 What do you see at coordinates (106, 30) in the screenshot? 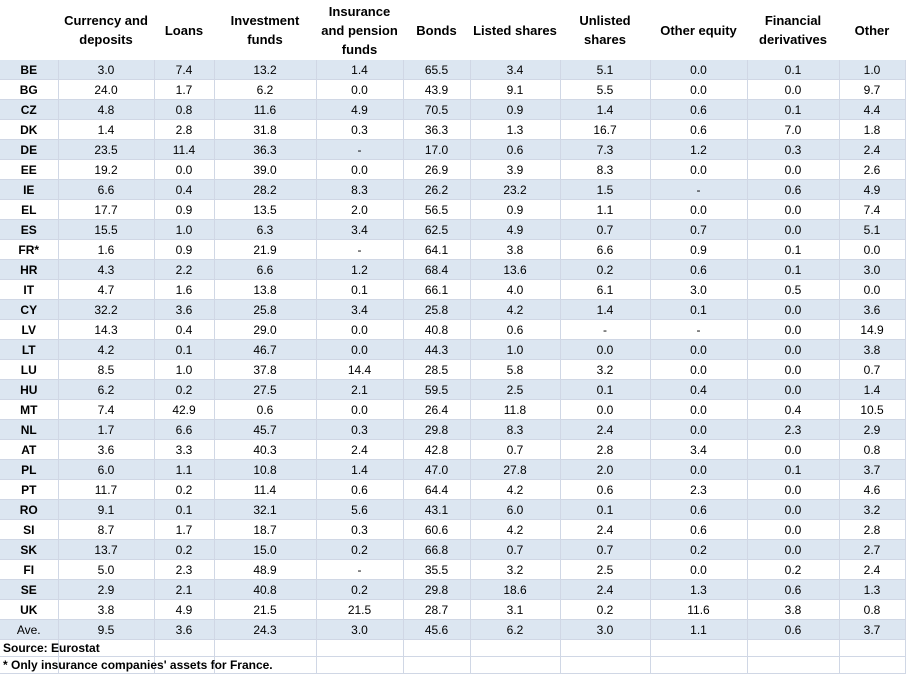
I see `column-header: Currency and deposits` at bounding box center [106, 30].